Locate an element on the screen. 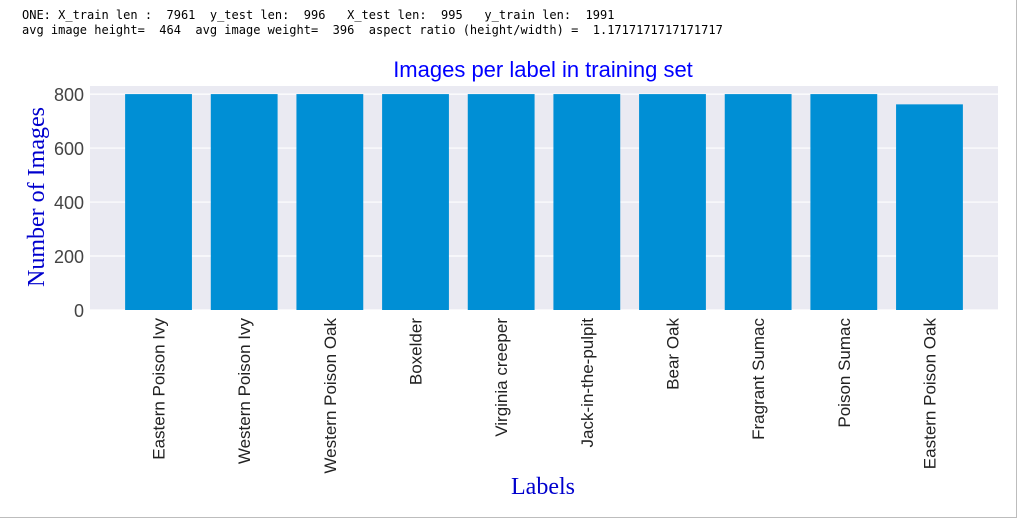 This screenshot has height=519, width=1018. y-tick-label: 800 is located at coordinates (69, 95).